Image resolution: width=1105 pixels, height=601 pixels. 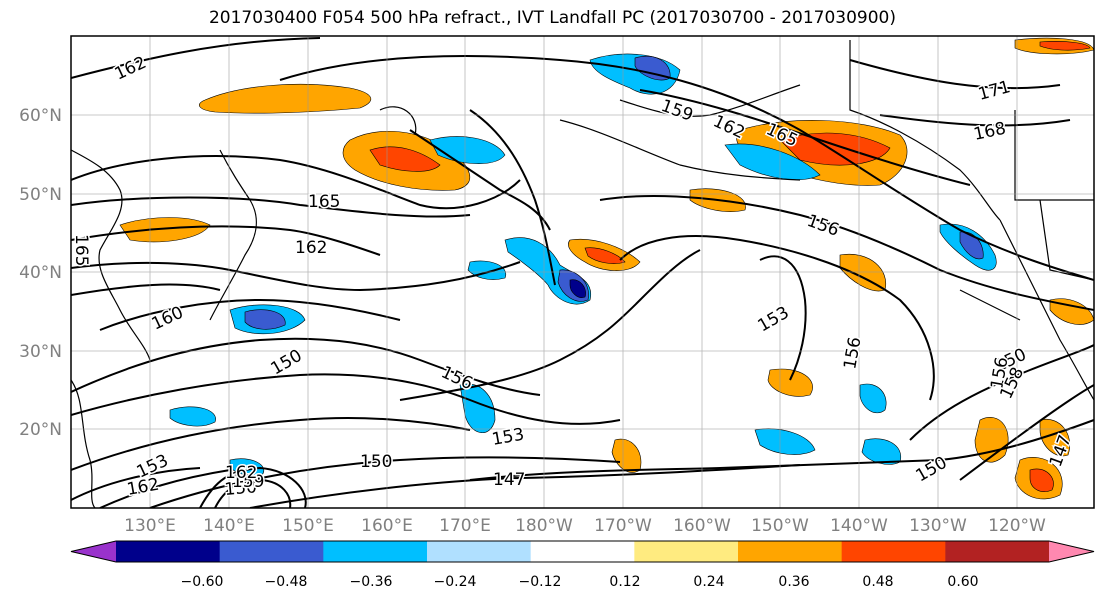 I want to click on contour-label: 147, so click(x=509, y=480).